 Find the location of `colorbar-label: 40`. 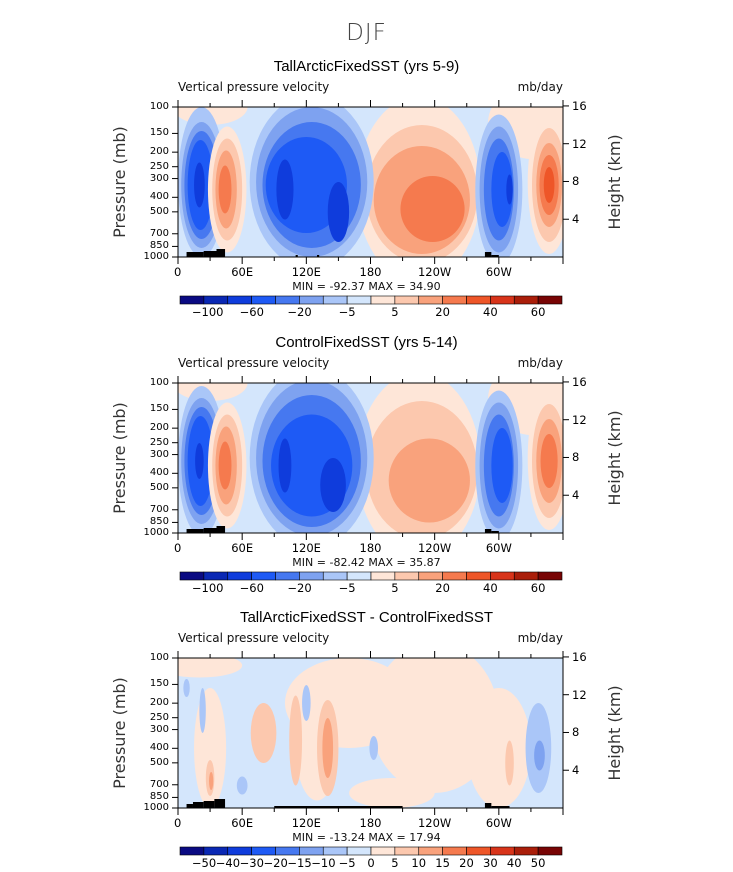

colorbar-label: 40 is located at coordinates (490, 588).